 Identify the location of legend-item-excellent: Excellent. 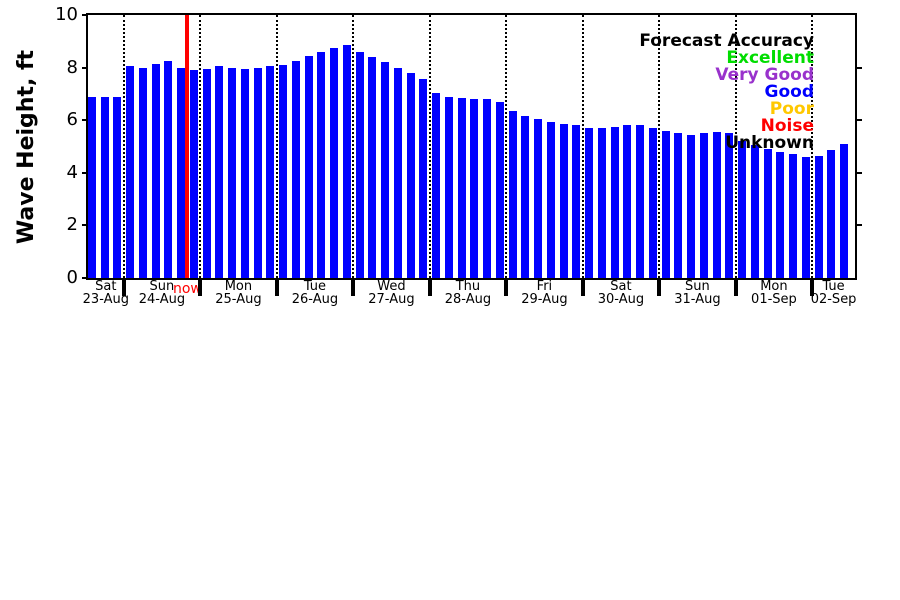
(770, 58).